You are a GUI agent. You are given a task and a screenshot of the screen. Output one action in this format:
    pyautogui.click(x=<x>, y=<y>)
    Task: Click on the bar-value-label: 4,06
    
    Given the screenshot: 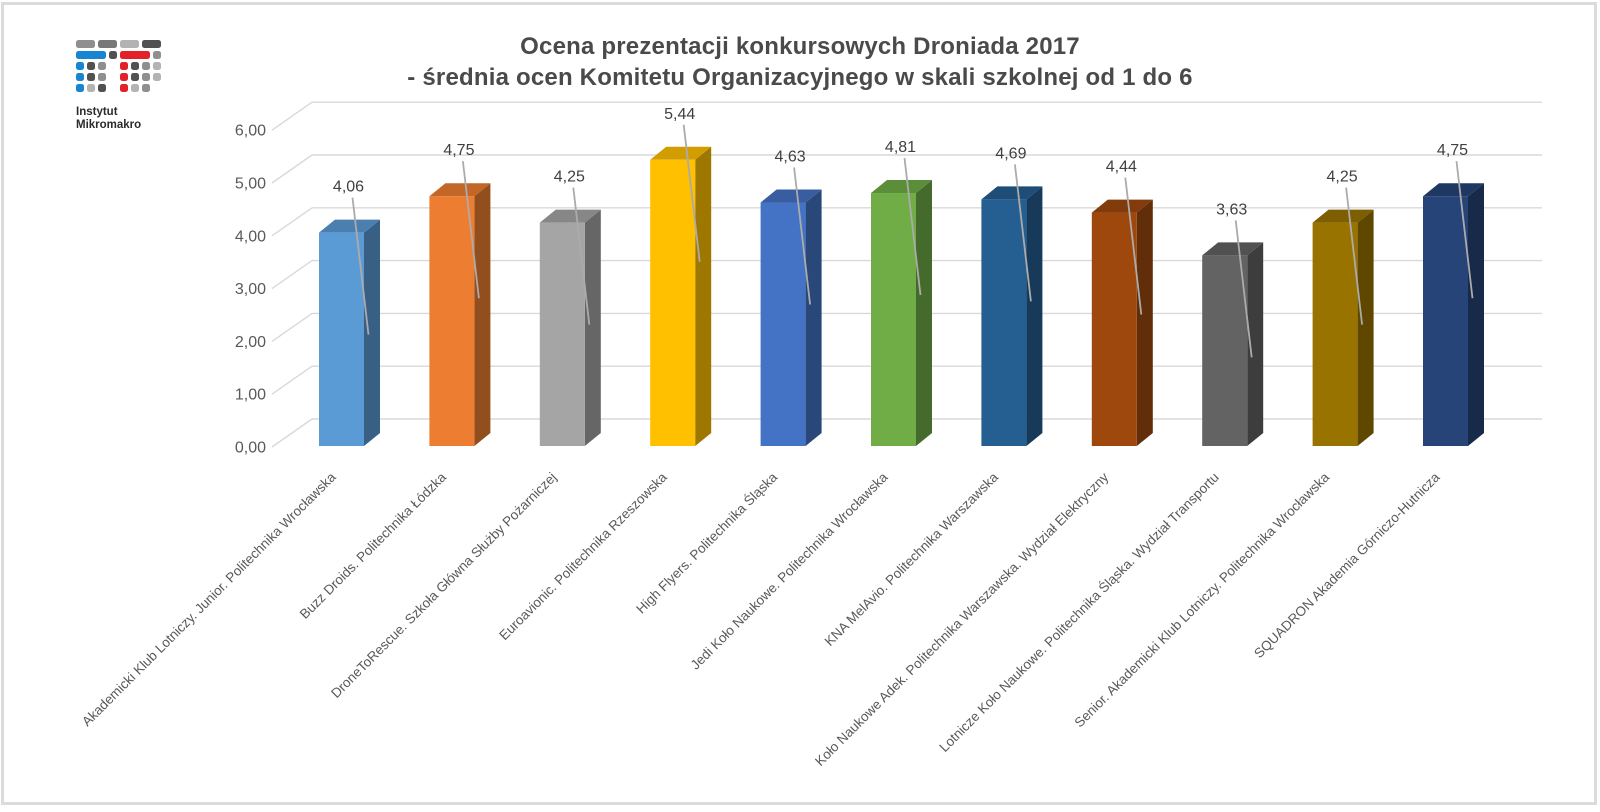 What is the action you would take?
    pyautogui.click(x=348, y=187)
    